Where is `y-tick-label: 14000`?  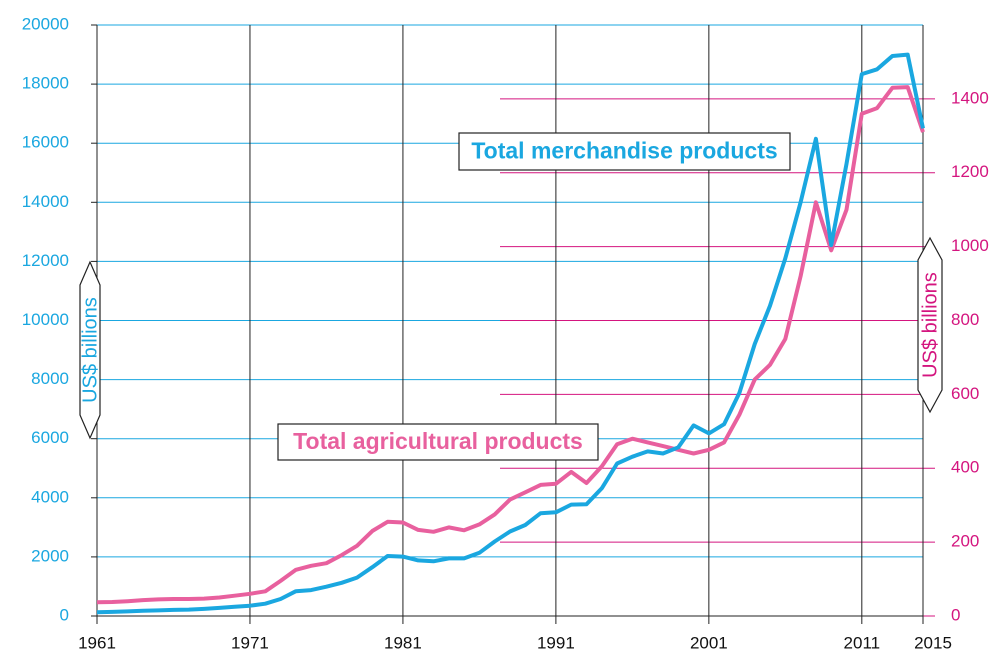 y-tick-label: 14000 is located at coordinates (45, 201).